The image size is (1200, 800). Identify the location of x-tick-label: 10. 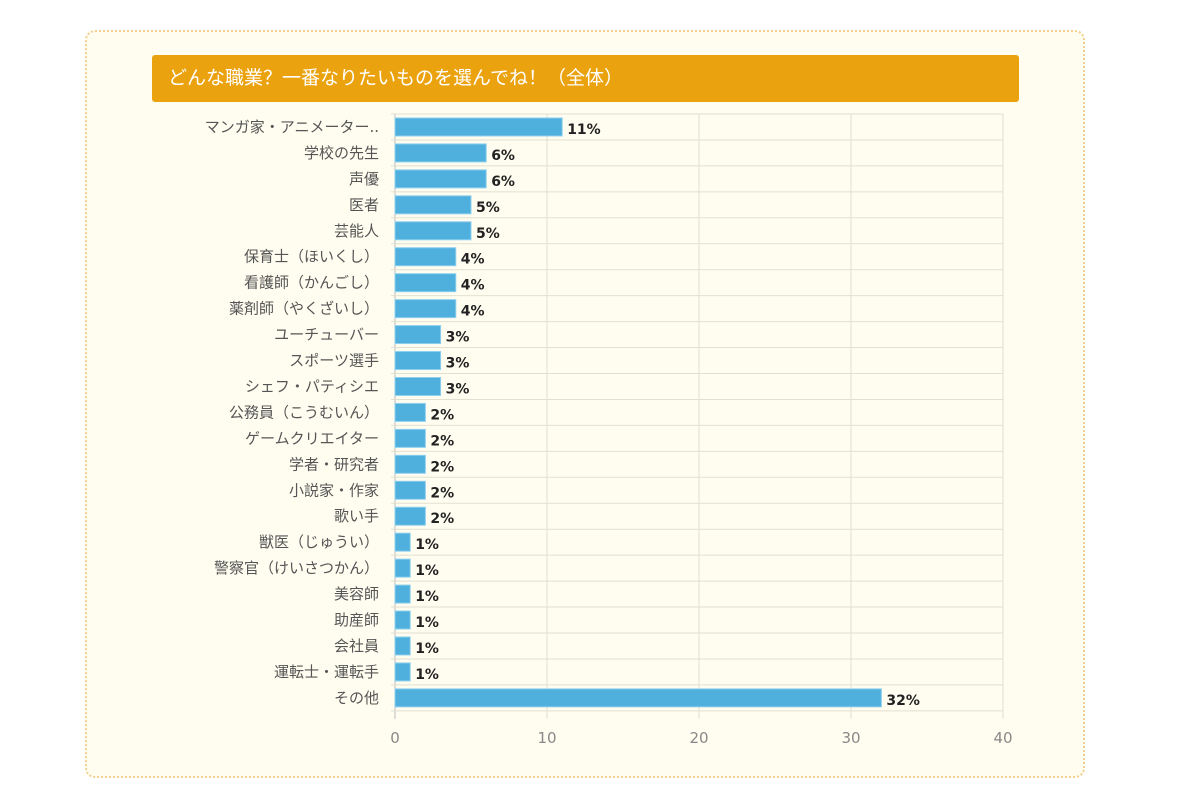
(546, 738).